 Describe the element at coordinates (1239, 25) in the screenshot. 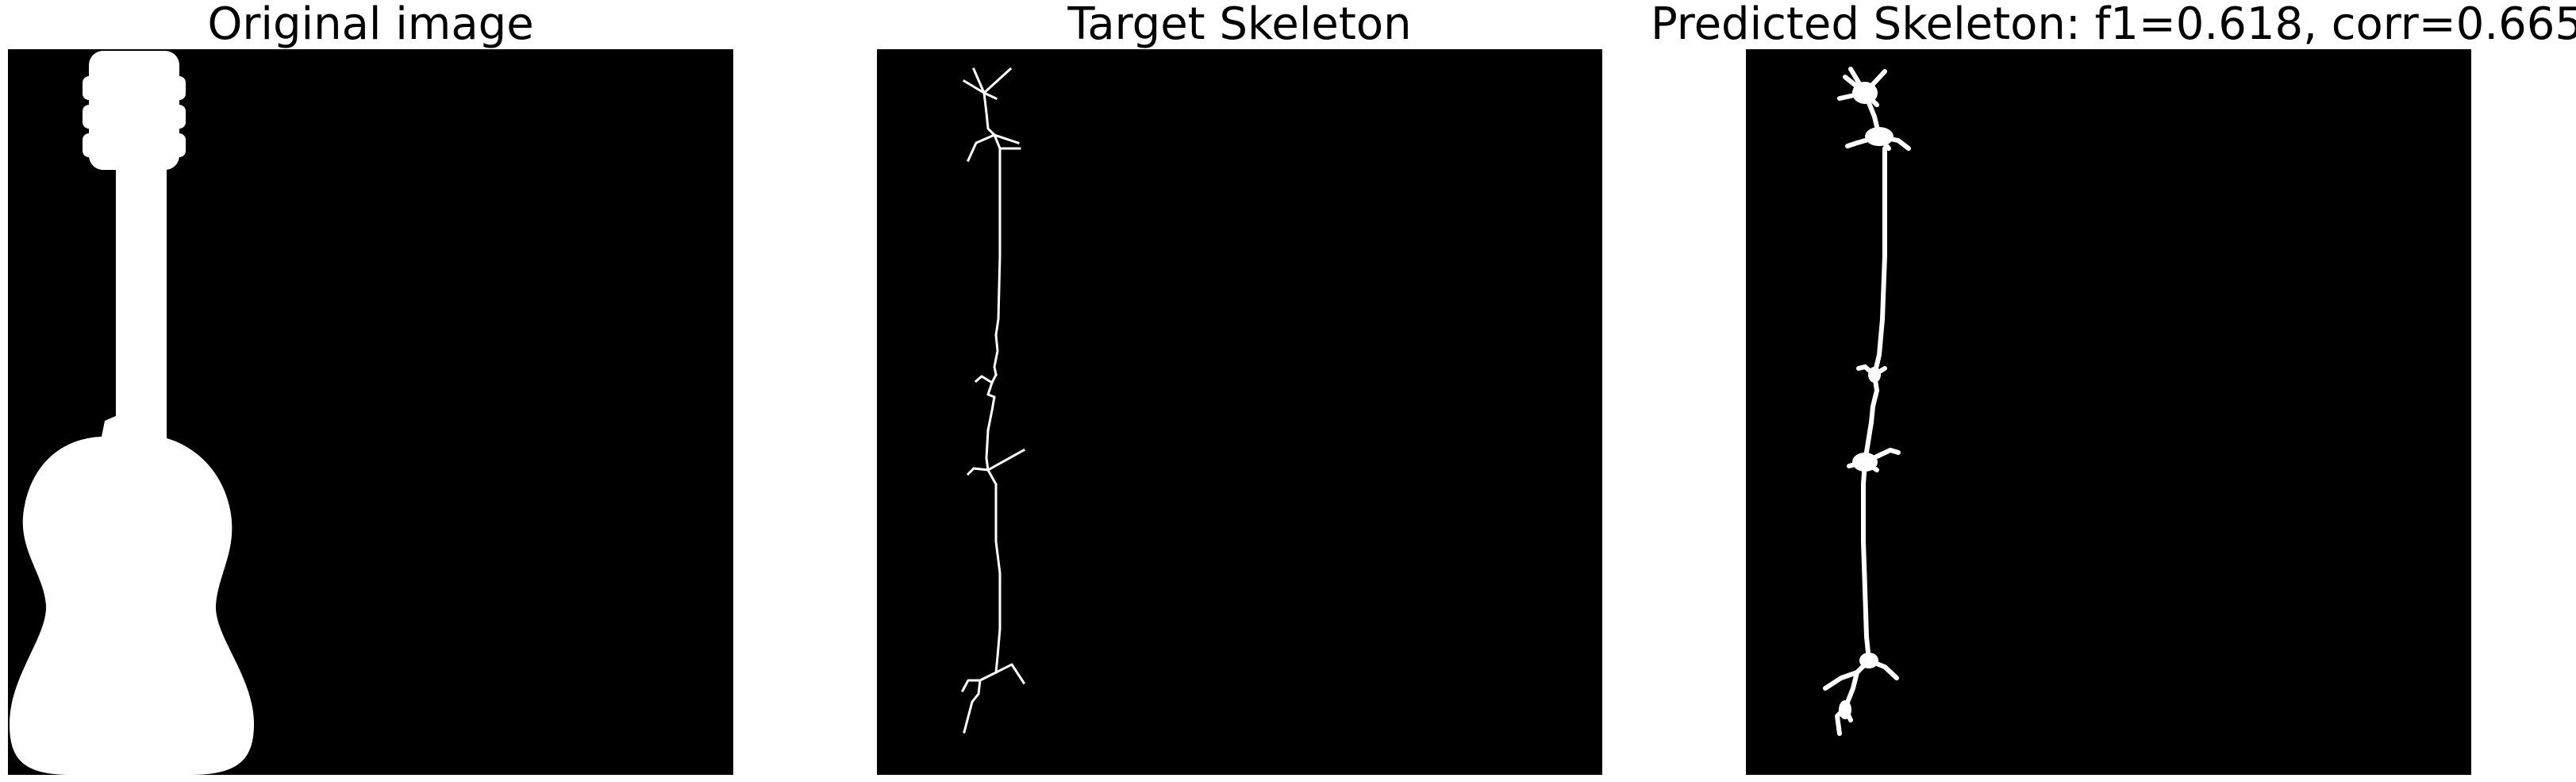

I see `panel-title: Target Skeleton` at that location.